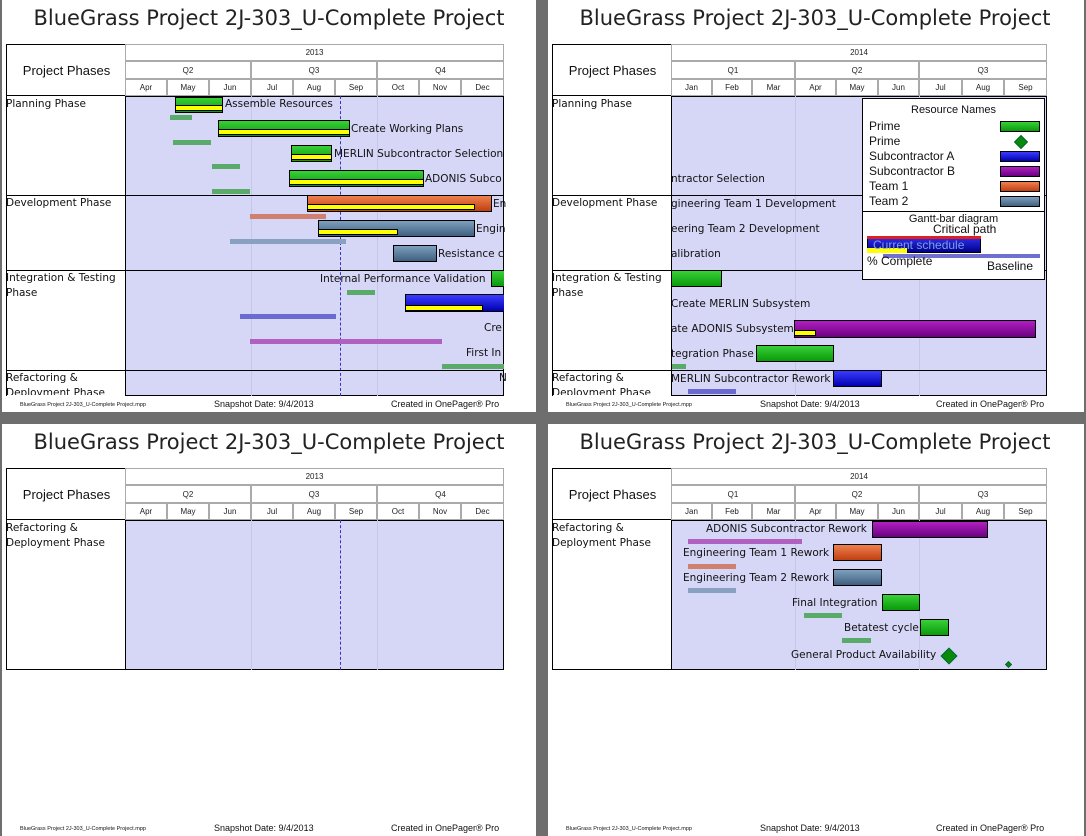 The image size is (1086, 836). What do you see at coordinates (403, 279) in the screenshot?
I see `task-label: Internal Performance Validation` at bounding box center [403, 279].